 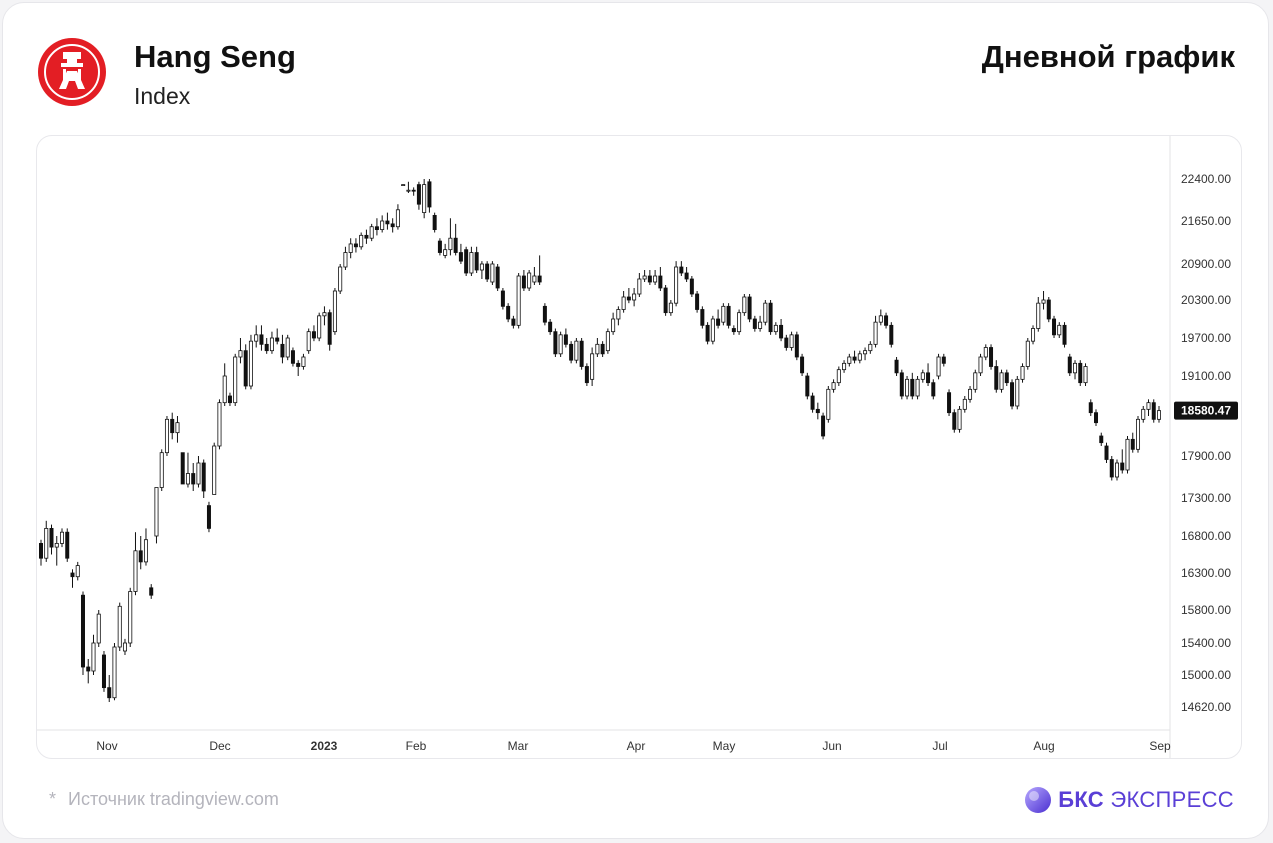 I want to click on x-tick-label: Jul, so click(x=939, y=746).